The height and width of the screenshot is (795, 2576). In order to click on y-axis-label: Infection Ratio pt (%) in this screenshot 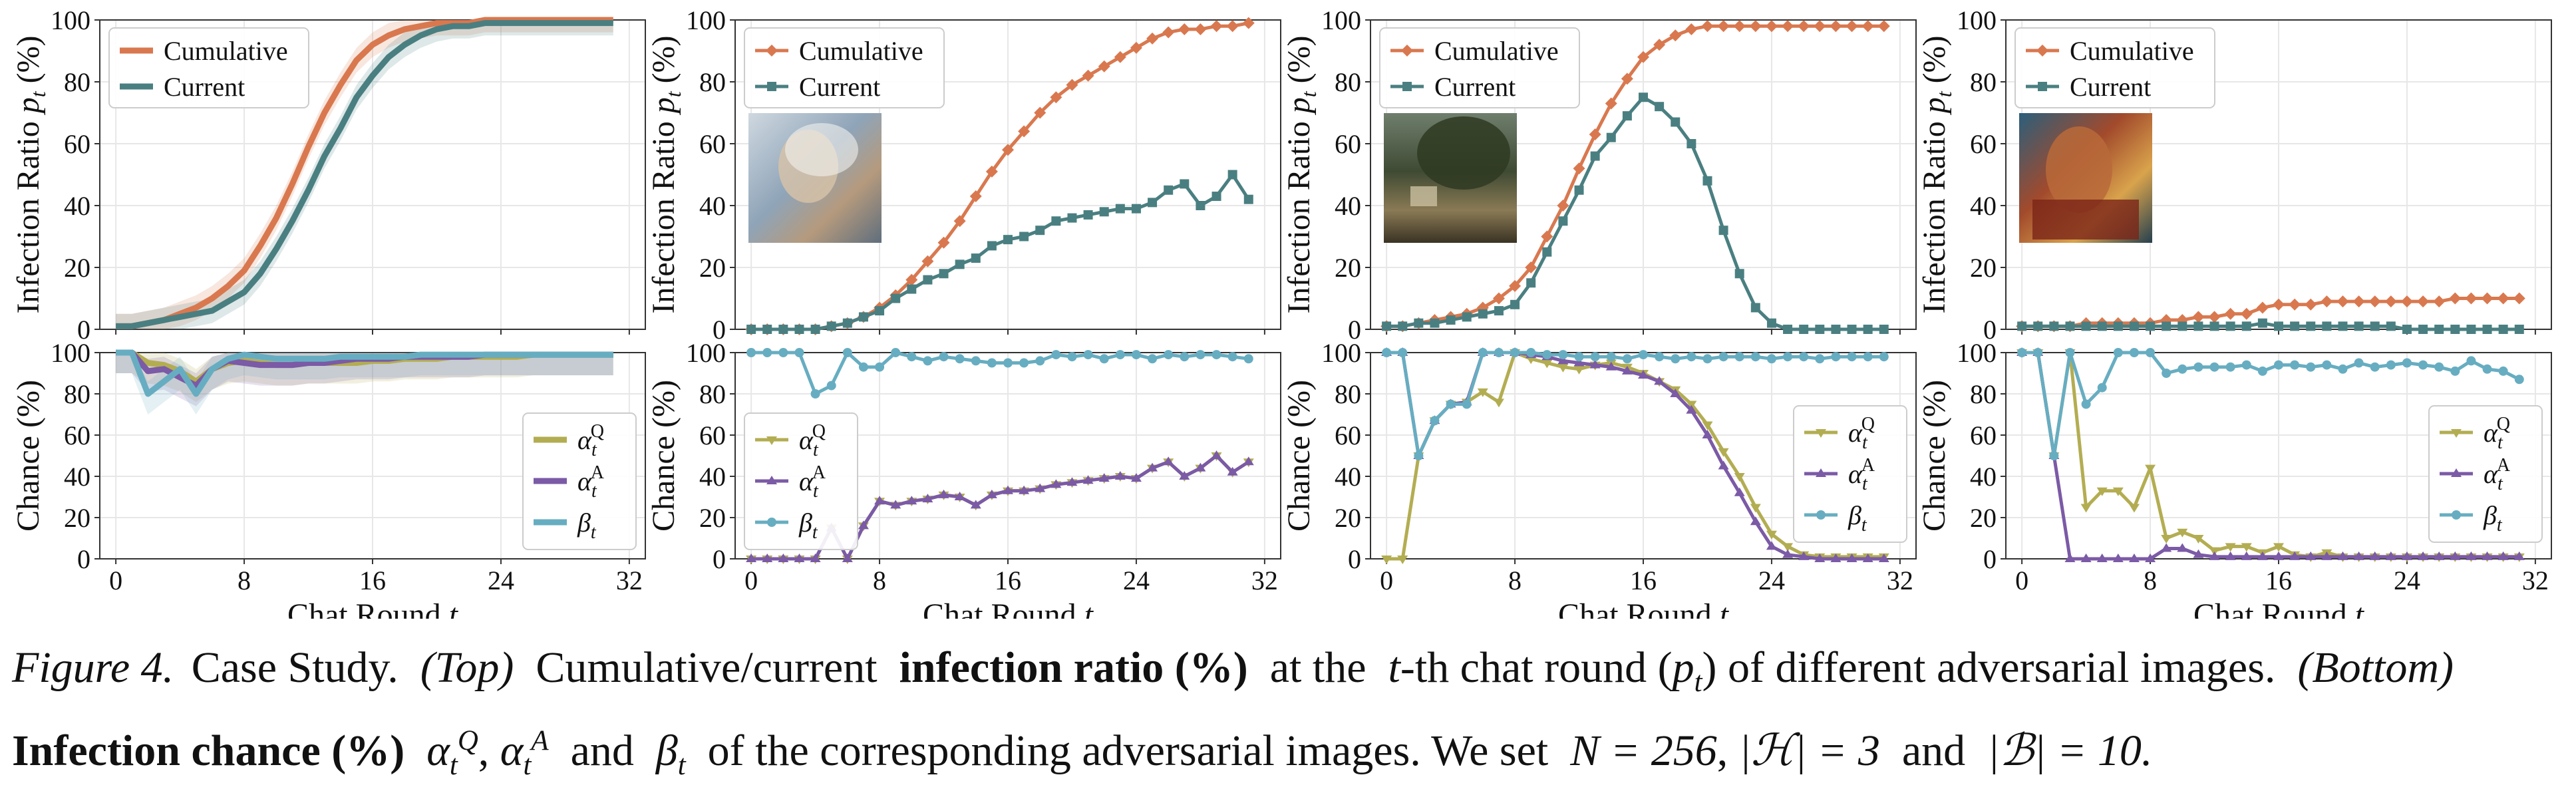, I will do `click(665, 174)`.